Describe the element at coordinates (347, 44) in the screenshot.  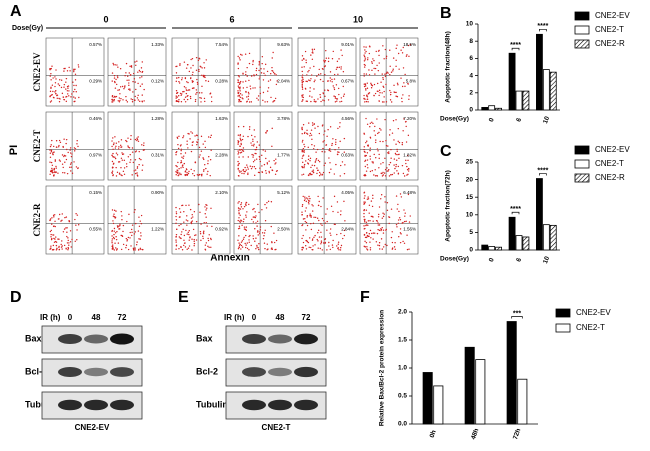
I see `upper-right-pct: 9.01%` at that location.